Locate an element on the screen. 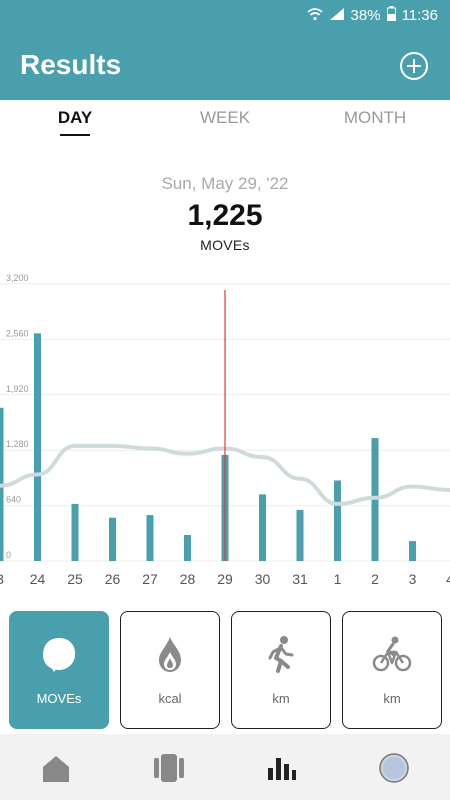 Image resolution: width=450 pixels, height=800 pixels. wifi-icon is located at coordinates (314, 16).